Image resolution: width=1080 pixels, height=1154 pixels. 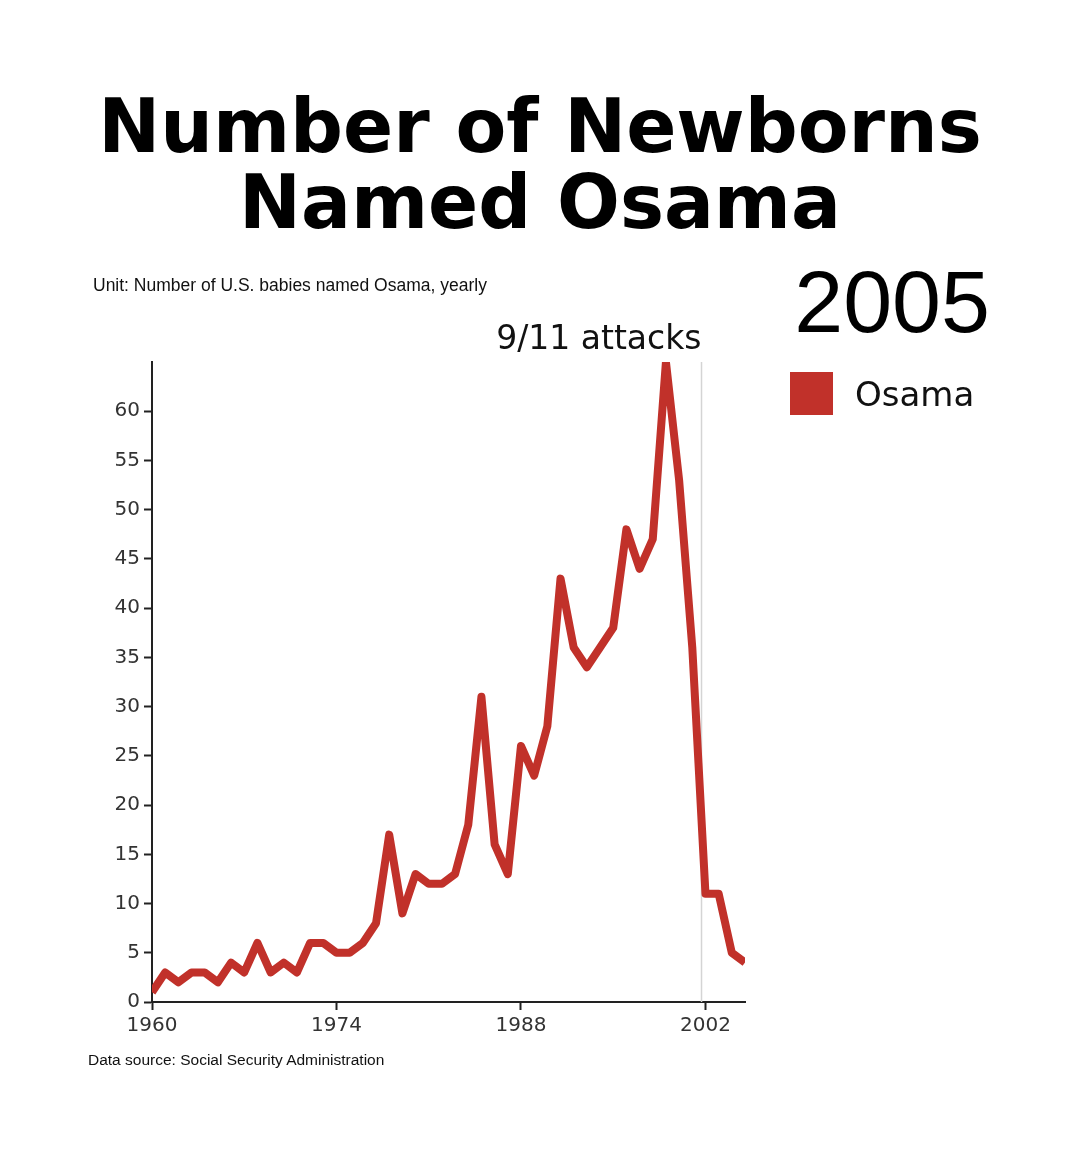 I want to click on y-tick-label: 40, so click(x=127, y=606).